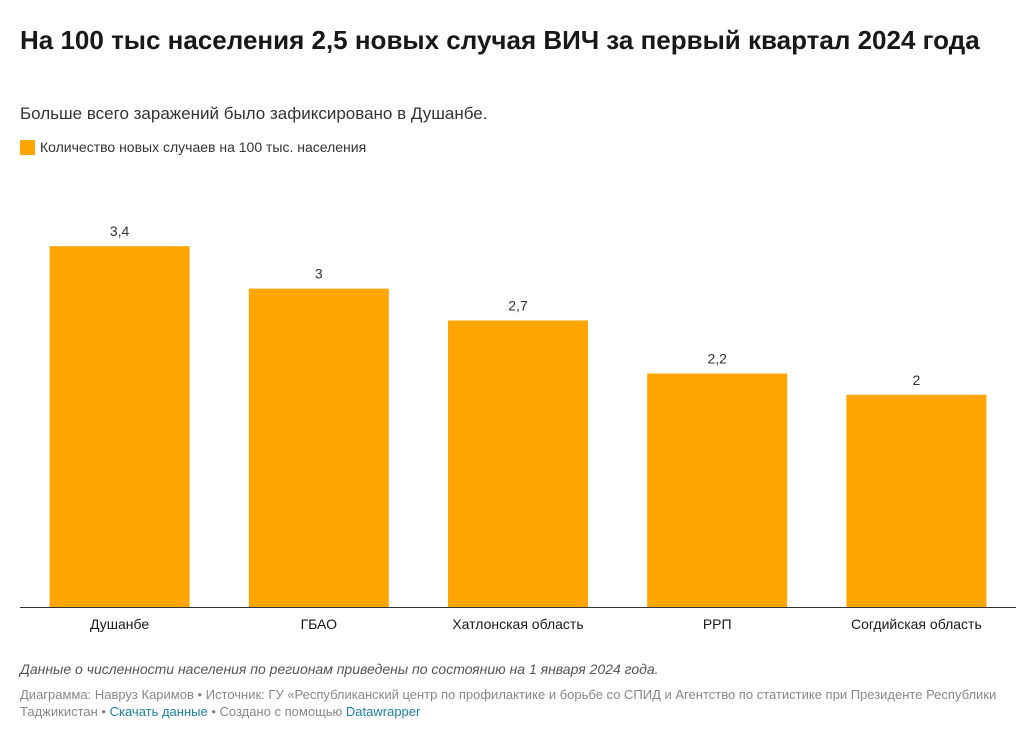 The width and height of the screenshot is (1028, 731). What do you see at coordinates (517, 624) in the screenshot?
I see `category-label: Хатлонская область` at bounding box center [517, 624].